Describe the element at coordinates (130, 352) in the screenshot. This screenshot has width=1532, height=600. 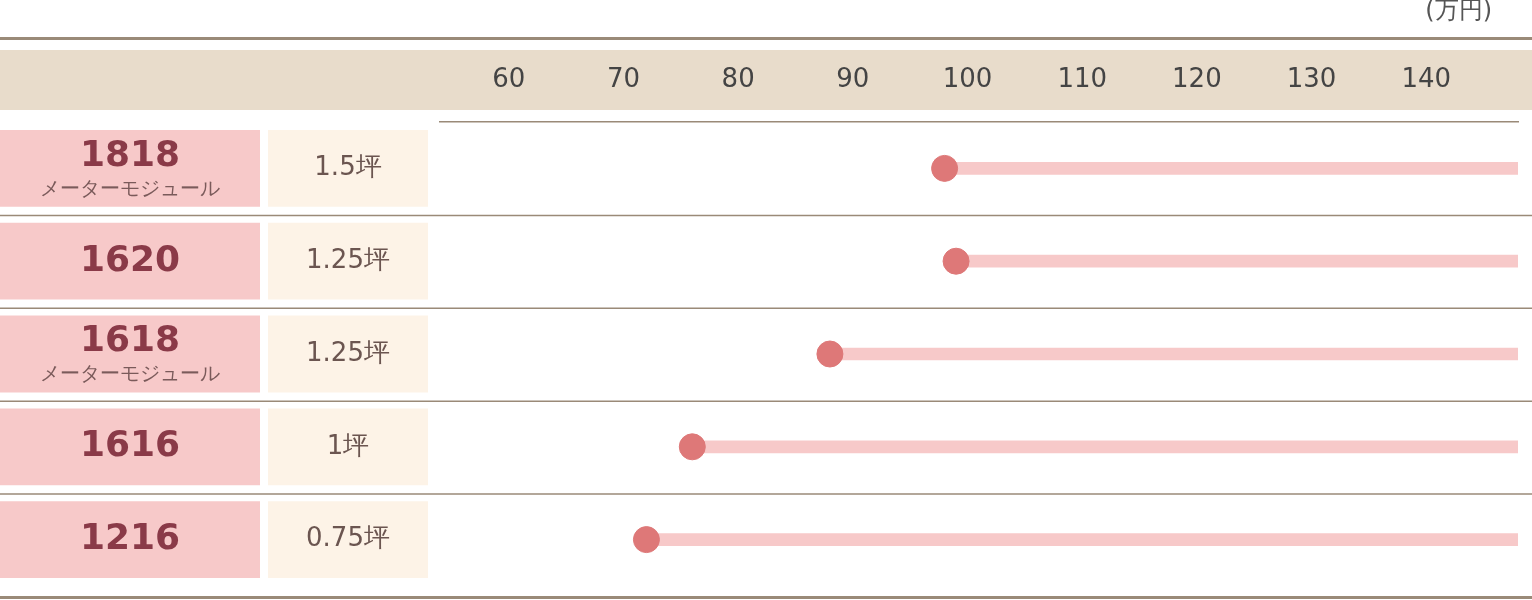
I see `y-tick-label: 1618 メーターモジュール` at that location.